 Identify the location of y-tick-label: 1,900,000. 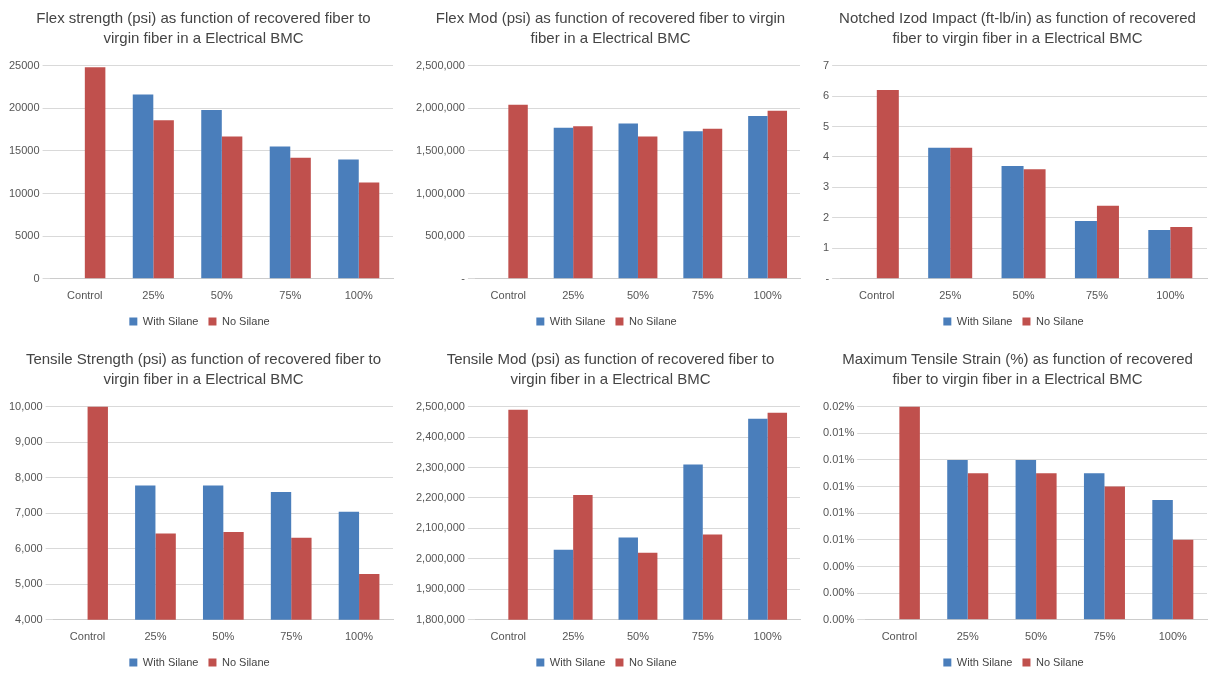
(440, 588).